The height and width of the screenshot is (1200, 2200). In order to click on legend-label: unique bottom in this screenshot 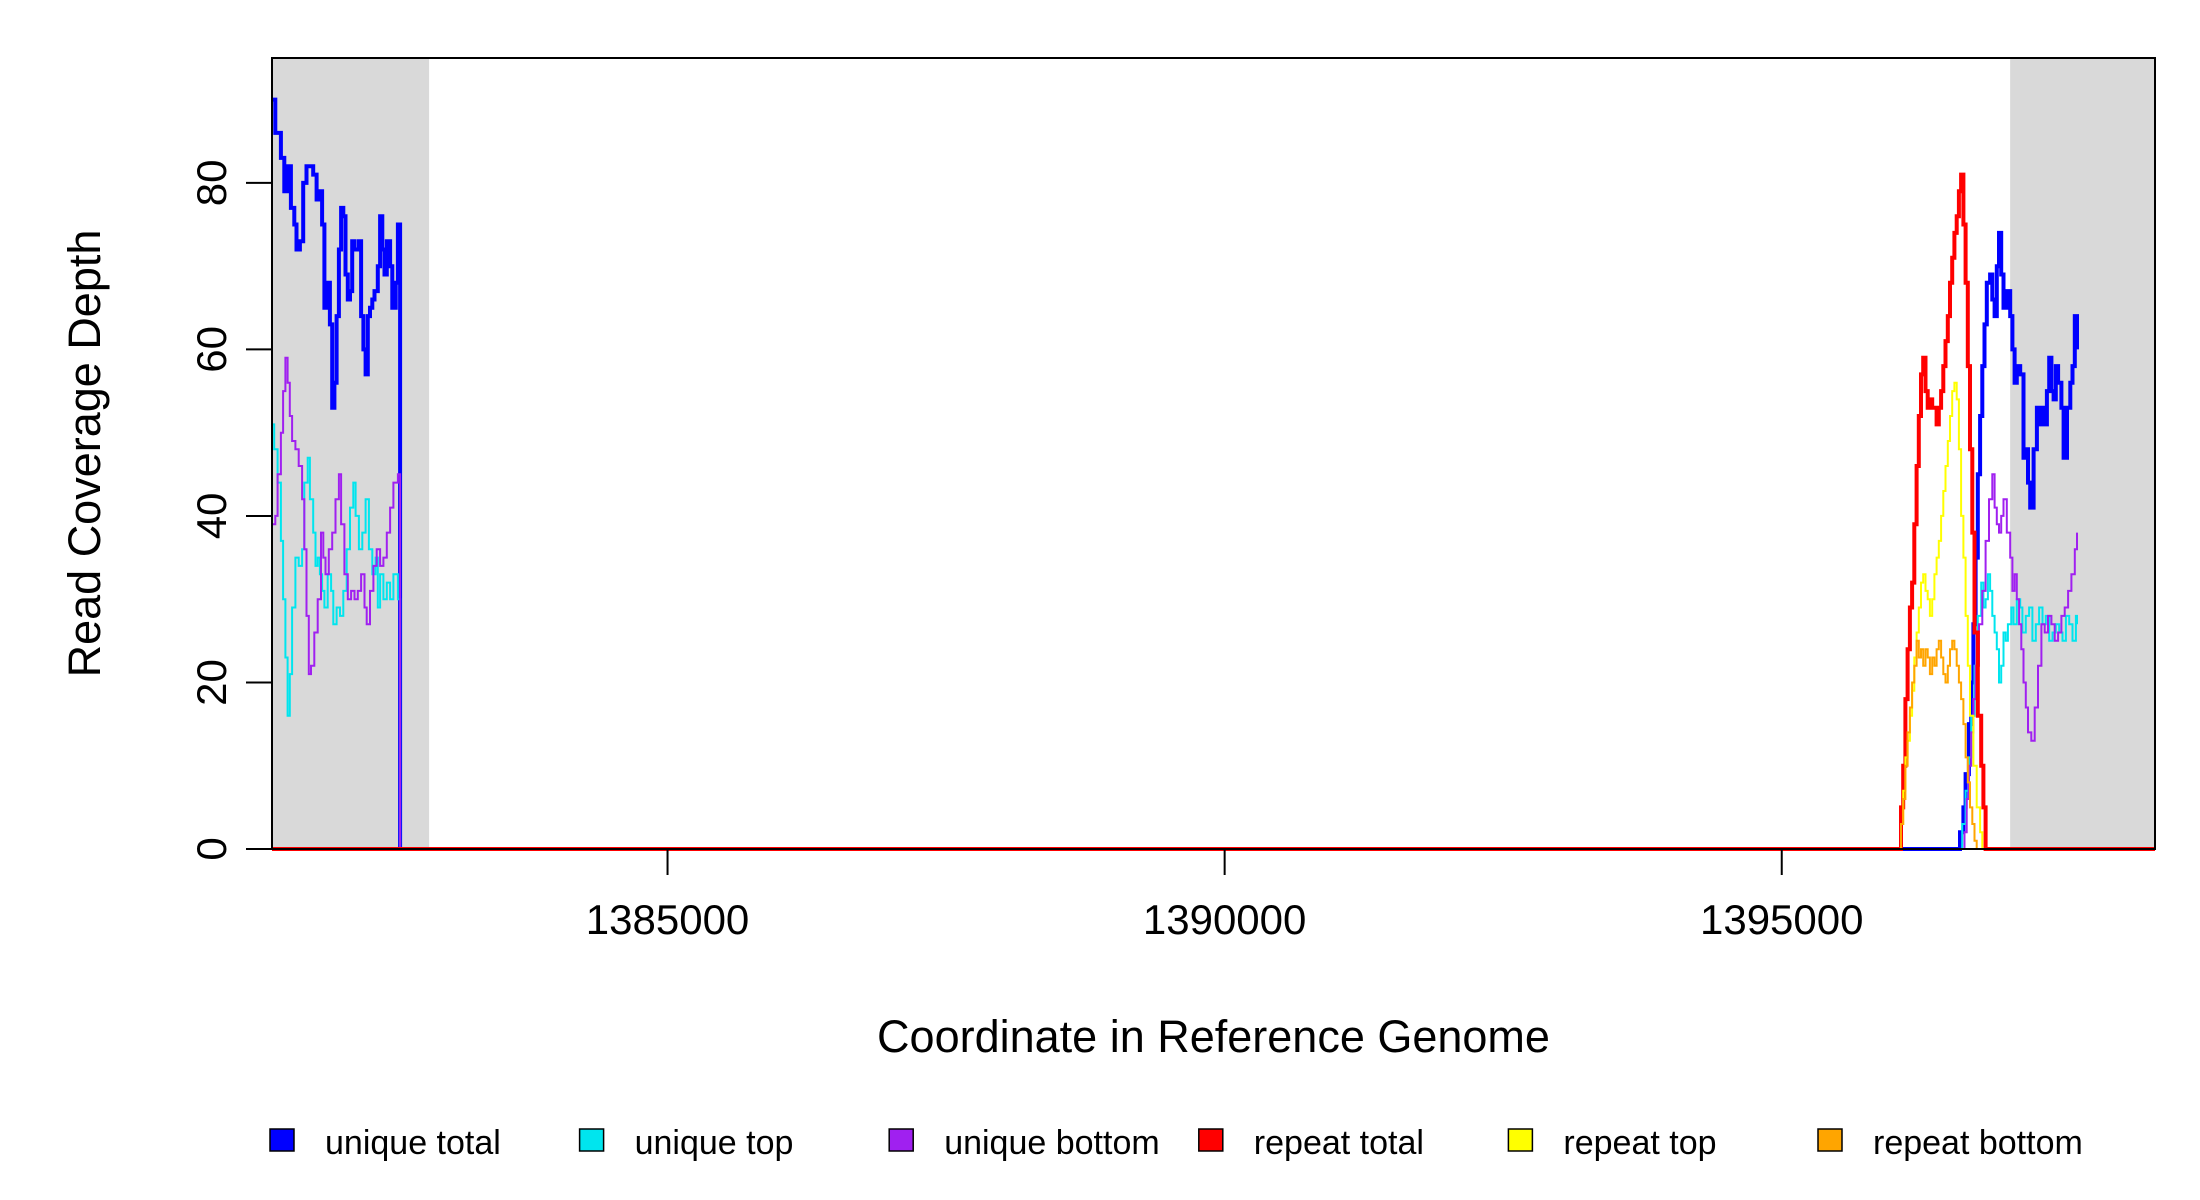, I will do `click(1051, 1143)`.